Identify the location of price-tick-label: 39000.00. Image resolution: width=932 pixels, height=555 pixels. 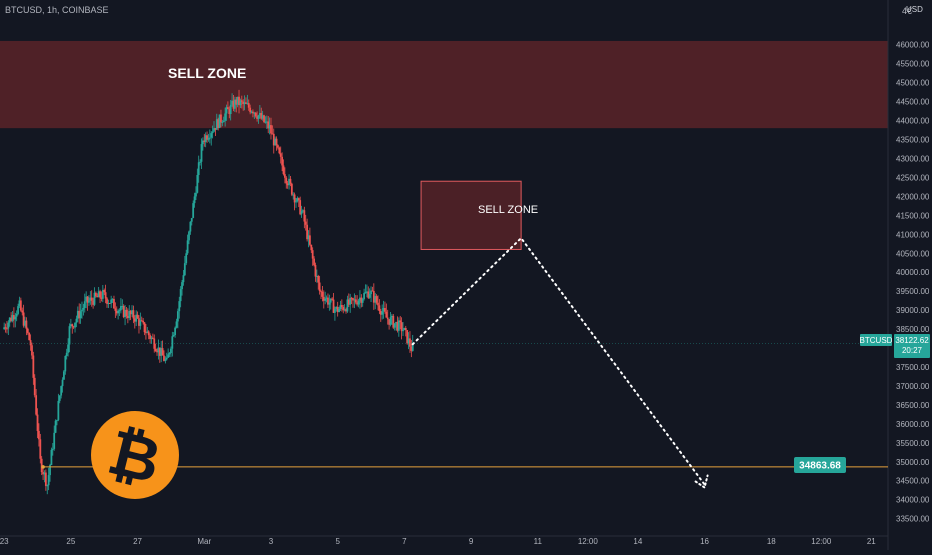
(913, 310).